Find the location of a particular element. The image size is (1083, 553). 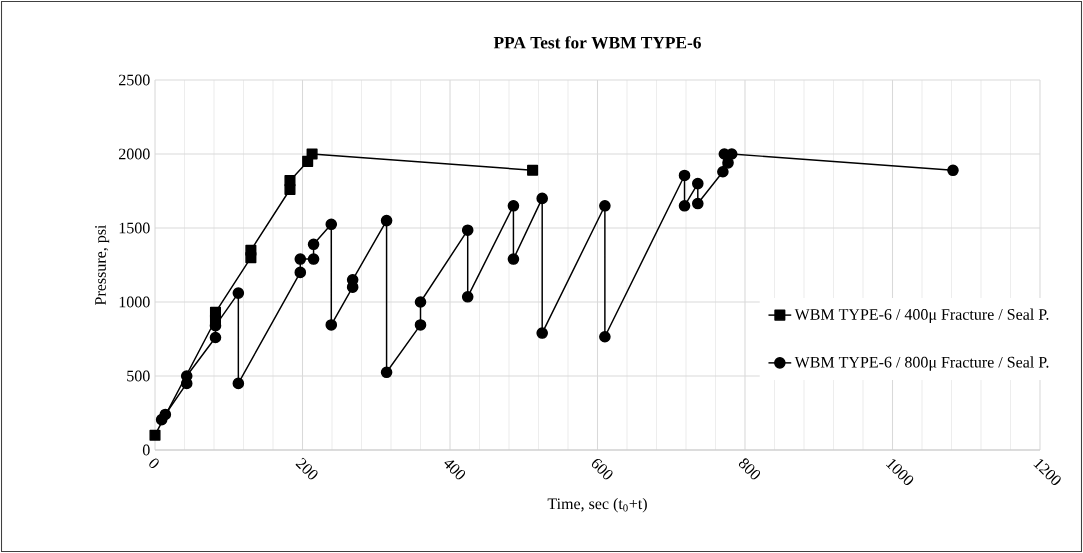

y-tick-label: 0 is located at coordinates (146, 450).